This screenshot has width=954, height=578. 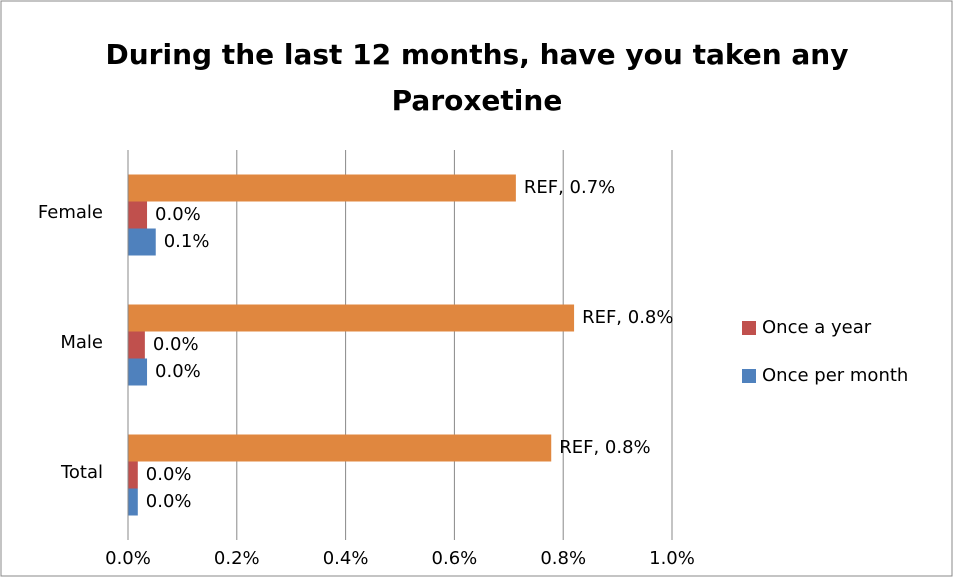 What do you see at coordinates (128, 558) in the screenshot?
I see `x-tick-label: 0.0%` at bounding box center [128, 558].